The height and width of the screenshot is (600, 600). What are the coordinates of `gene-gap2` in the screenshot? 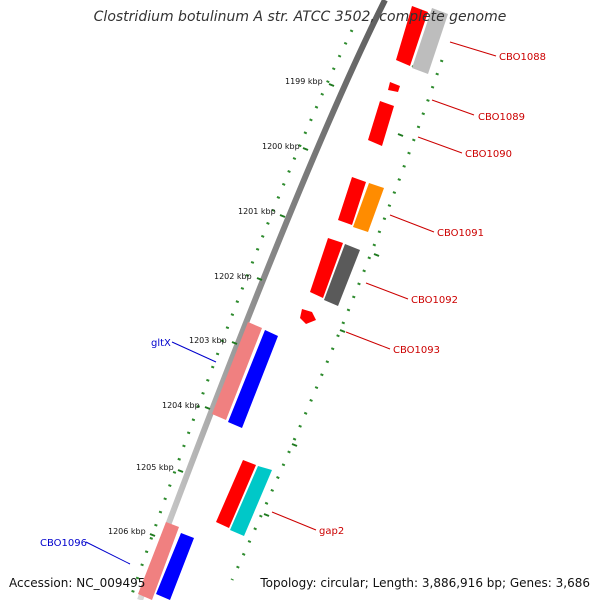 It's located at (251, 501).